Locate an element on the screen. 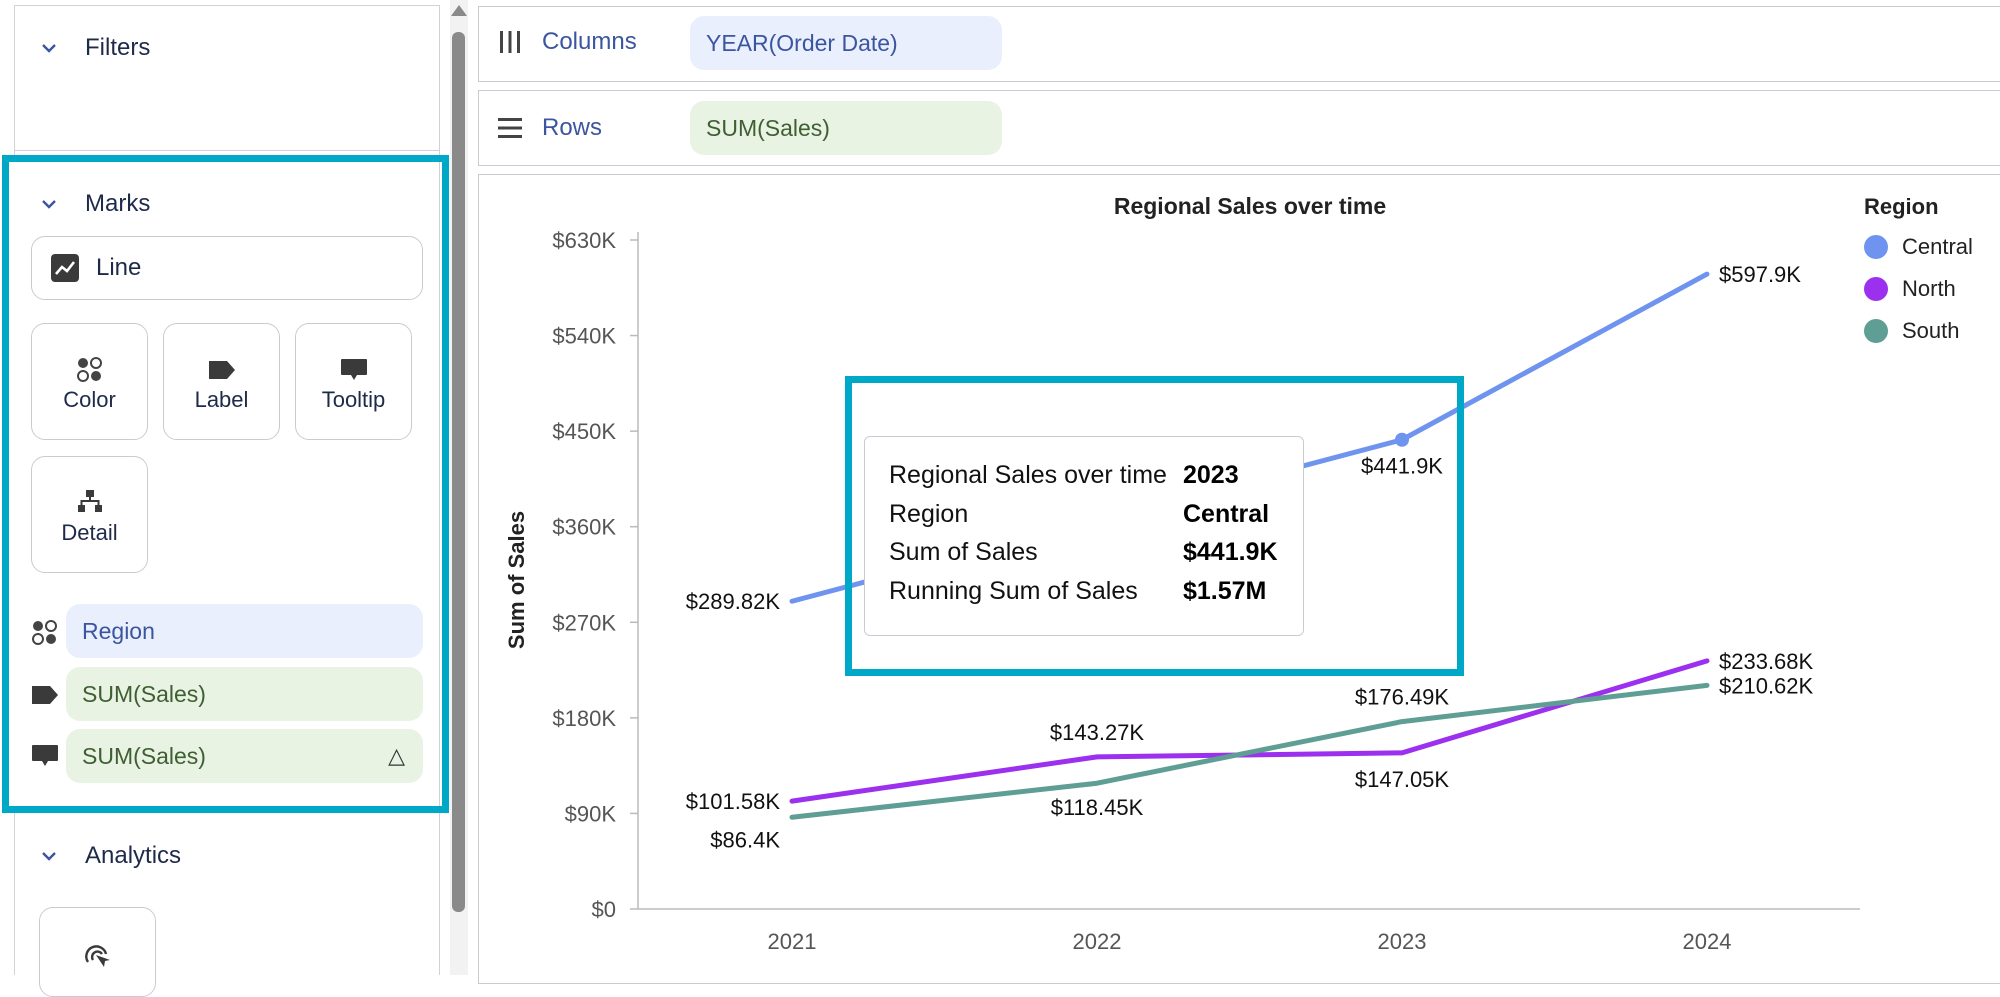 The width and height of the screenshot is (2000, 997). filters-border-left is located at coordinates (14, 80).